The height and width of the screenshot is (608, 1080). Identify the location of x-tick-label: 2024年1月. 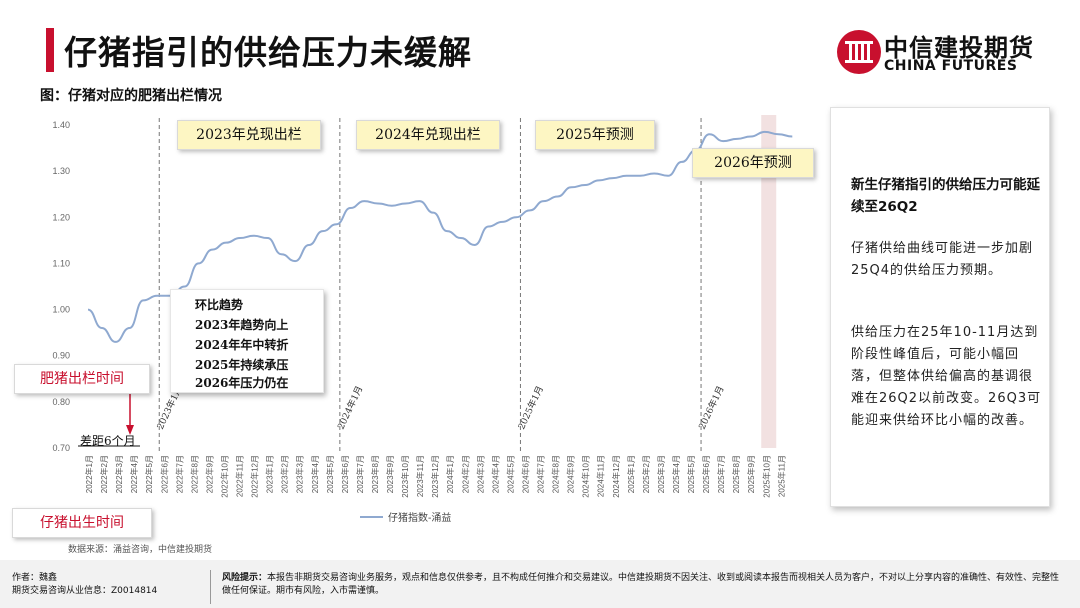
(450, 474).